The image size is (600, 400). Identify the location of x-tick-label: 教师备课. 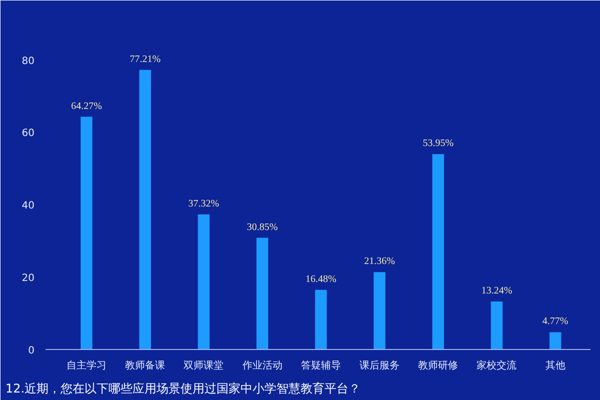
(145, 366).